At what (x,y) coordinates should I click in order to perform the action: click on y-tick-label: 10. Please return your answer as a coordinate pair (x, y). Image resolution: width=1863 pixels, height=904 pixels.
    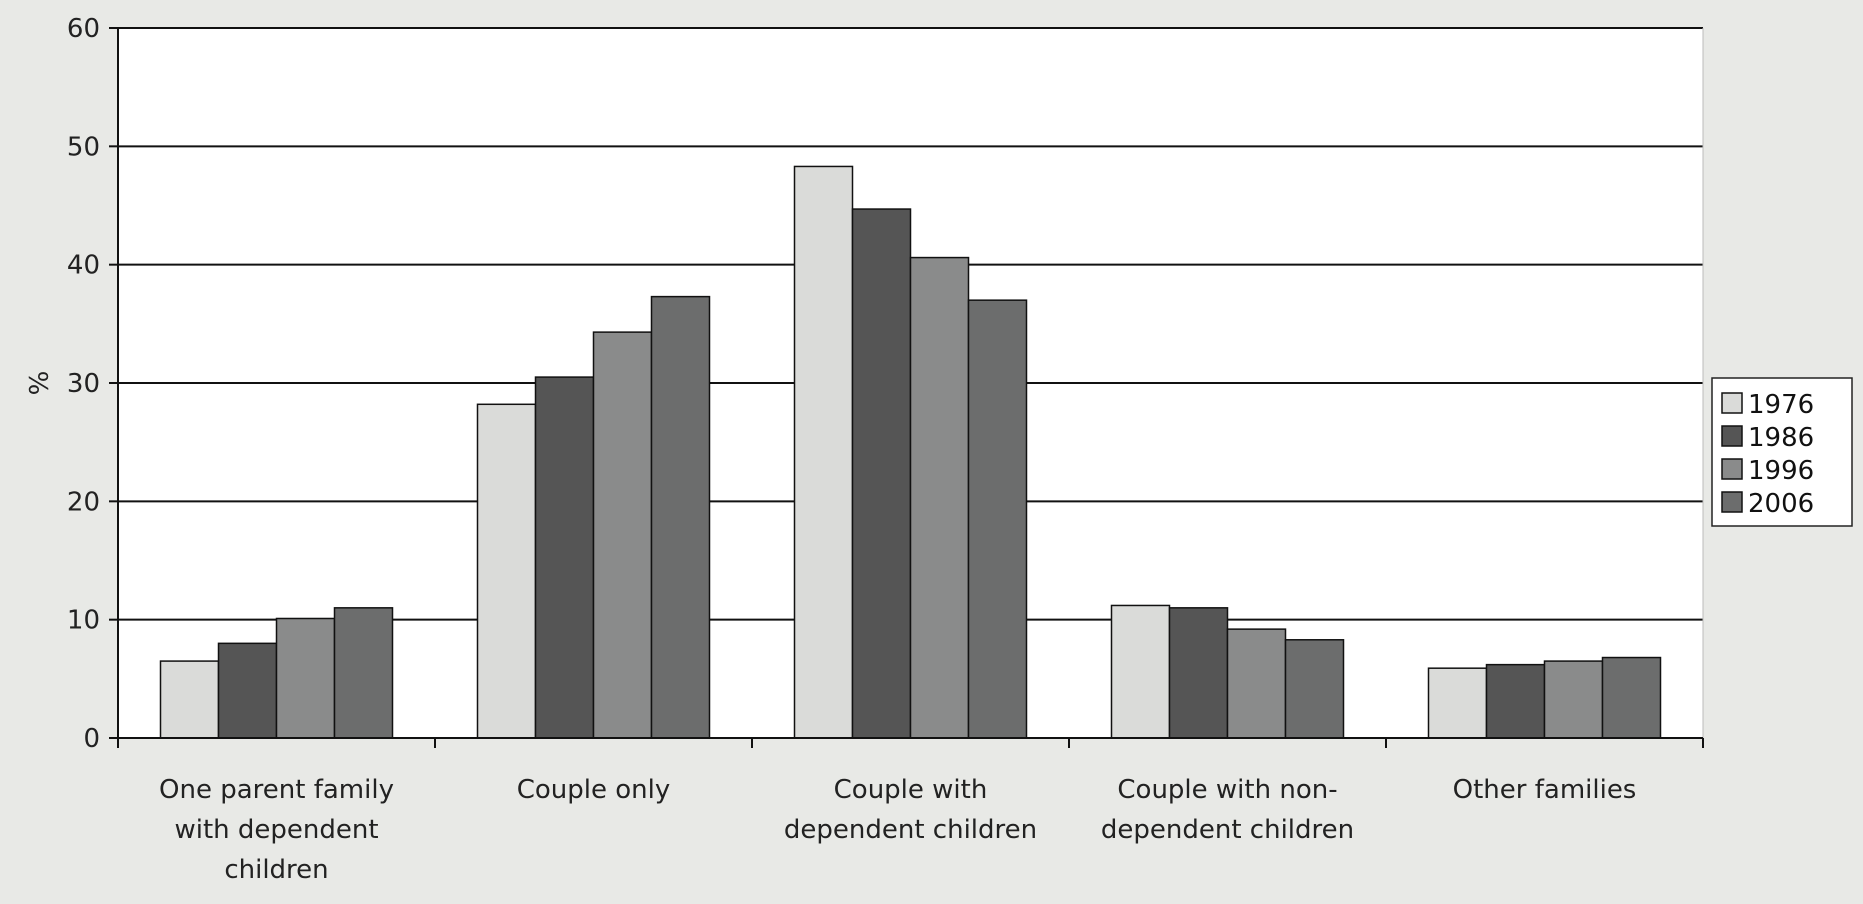
    Looking at the image, I should click on (83, 621).